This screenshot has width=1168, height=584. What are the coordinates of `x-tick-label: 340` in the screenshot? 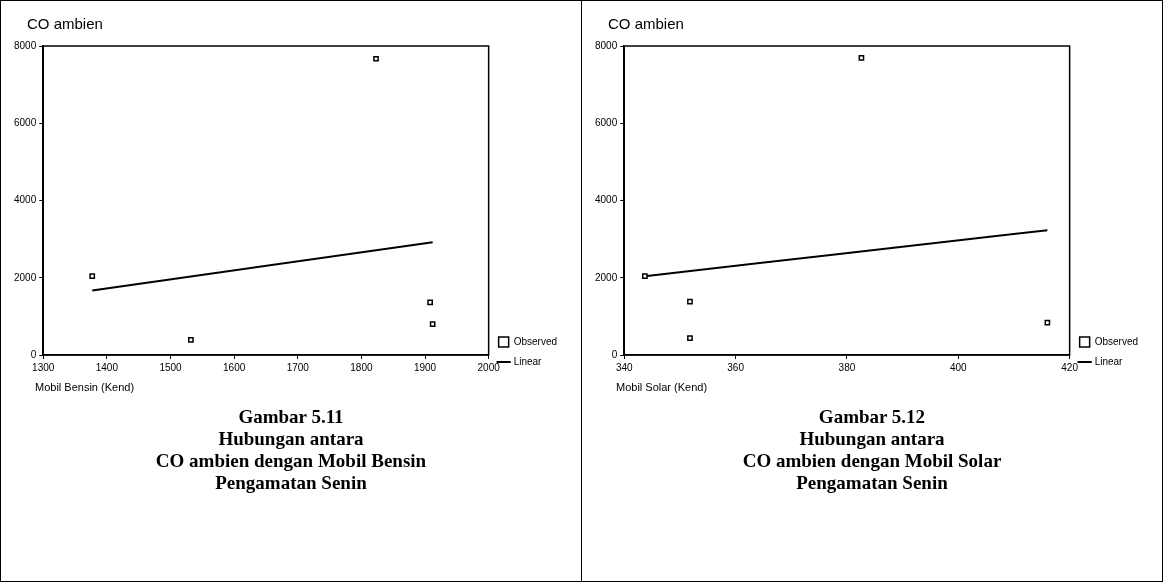 It's located at (624, 367).